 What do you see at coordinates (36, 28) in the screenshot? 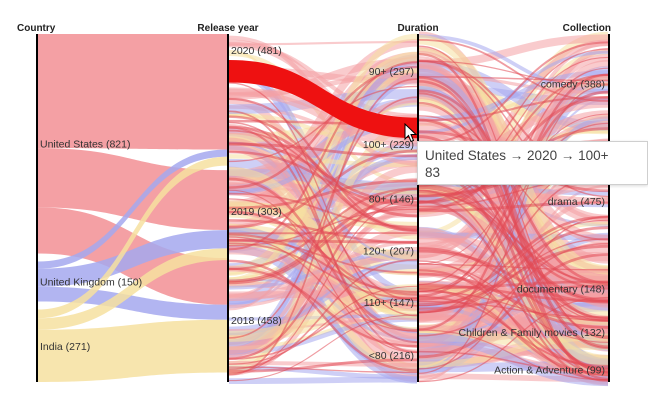
I see `dimension-title-country: Country` at bounding box center [36, 28].